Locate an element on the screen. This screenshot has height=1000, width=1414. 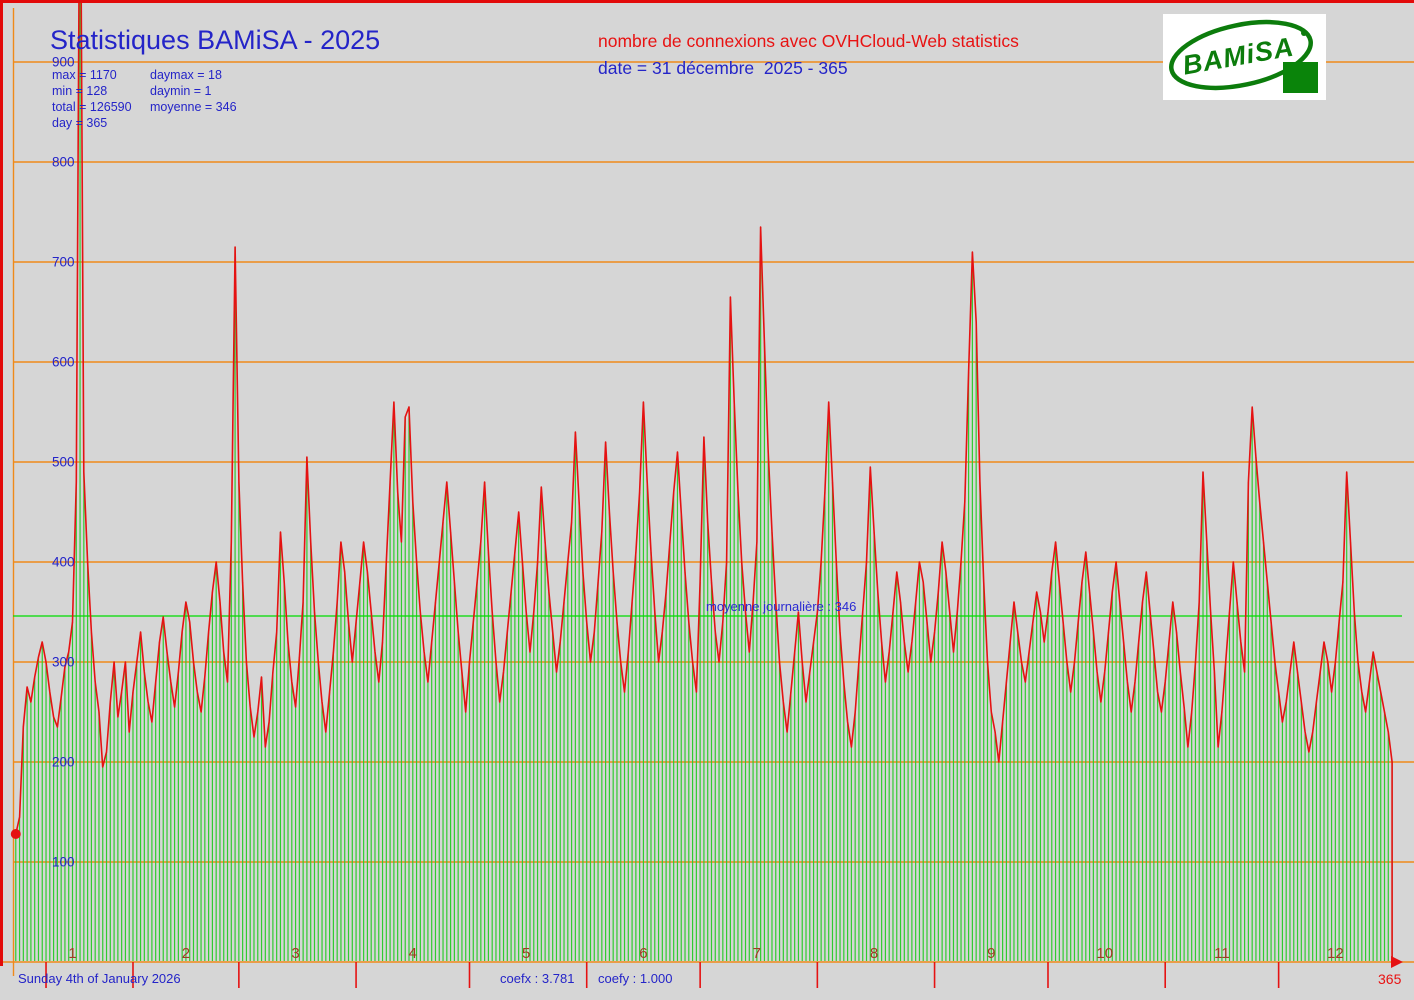
y-axis-label: 500 is located at coordinates (63, 462).